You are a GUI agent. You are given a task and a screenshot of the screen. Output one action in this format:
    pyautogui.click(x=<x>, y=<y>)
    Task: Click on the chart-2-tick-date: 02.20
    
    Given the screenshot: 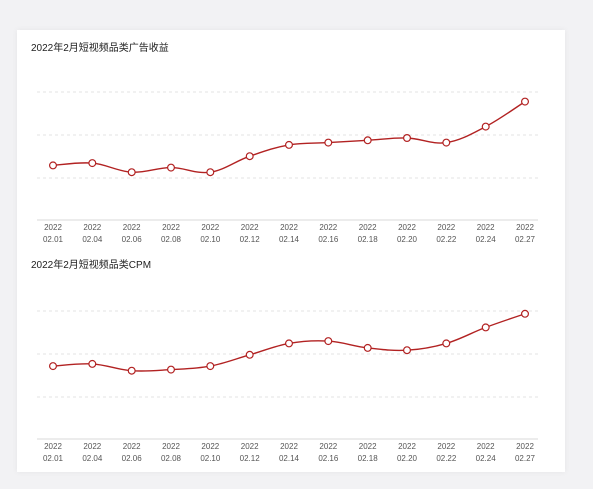 What is the action you would take?
    pyautogui.click(x=407, y=458)
    